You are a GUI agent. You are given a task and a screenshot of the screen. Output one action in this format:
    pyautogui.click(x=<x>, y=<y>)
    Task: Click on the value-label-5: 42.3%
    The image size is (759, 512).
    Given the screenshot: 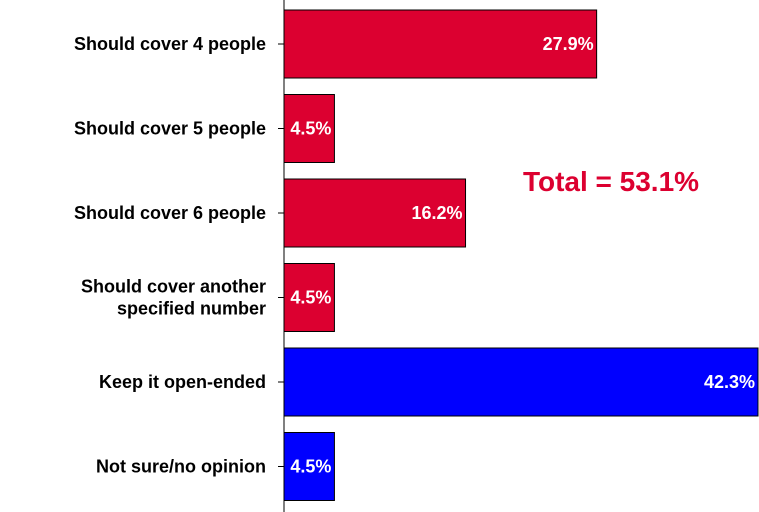 What is the action you would take?
    pyautogui.click(x=729, y=382)
    